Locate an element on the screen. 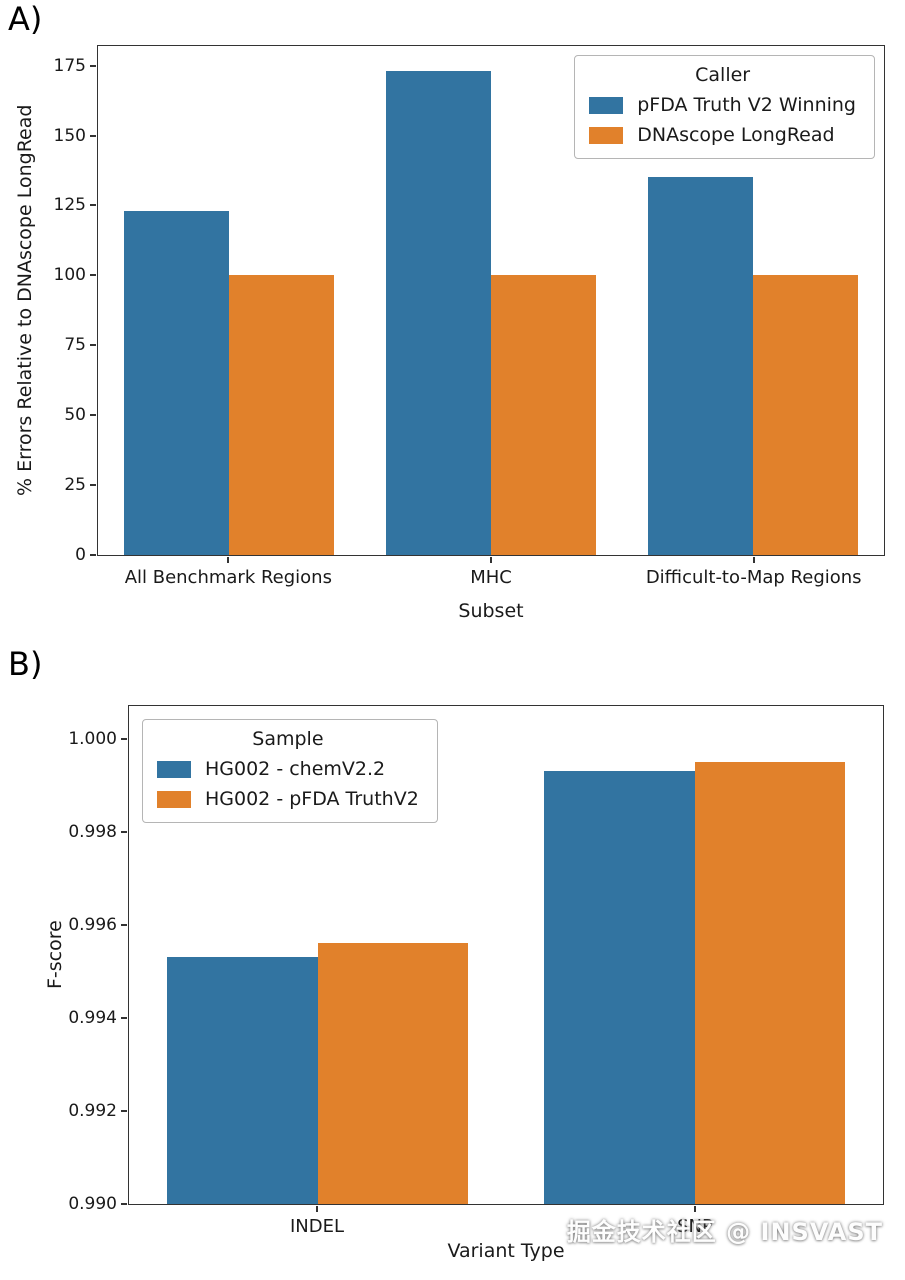  x-tick-all-benchmark-regions: All Benchmark Regions is located at coordinates (228, 572).